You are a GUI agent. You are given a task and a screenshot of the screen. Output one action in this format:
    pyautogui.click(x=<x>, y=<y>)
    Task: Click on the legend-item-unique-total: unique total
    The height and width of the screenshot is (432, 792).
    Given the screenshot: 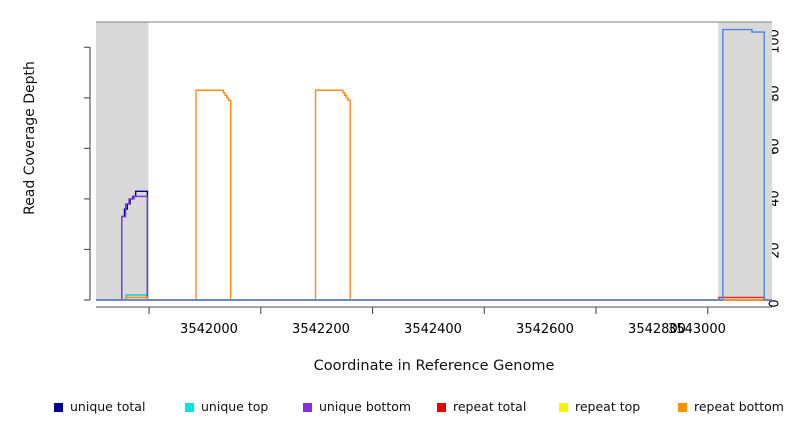 What is the action you would take?
    pyautogui.click(x=99, y=407)
    